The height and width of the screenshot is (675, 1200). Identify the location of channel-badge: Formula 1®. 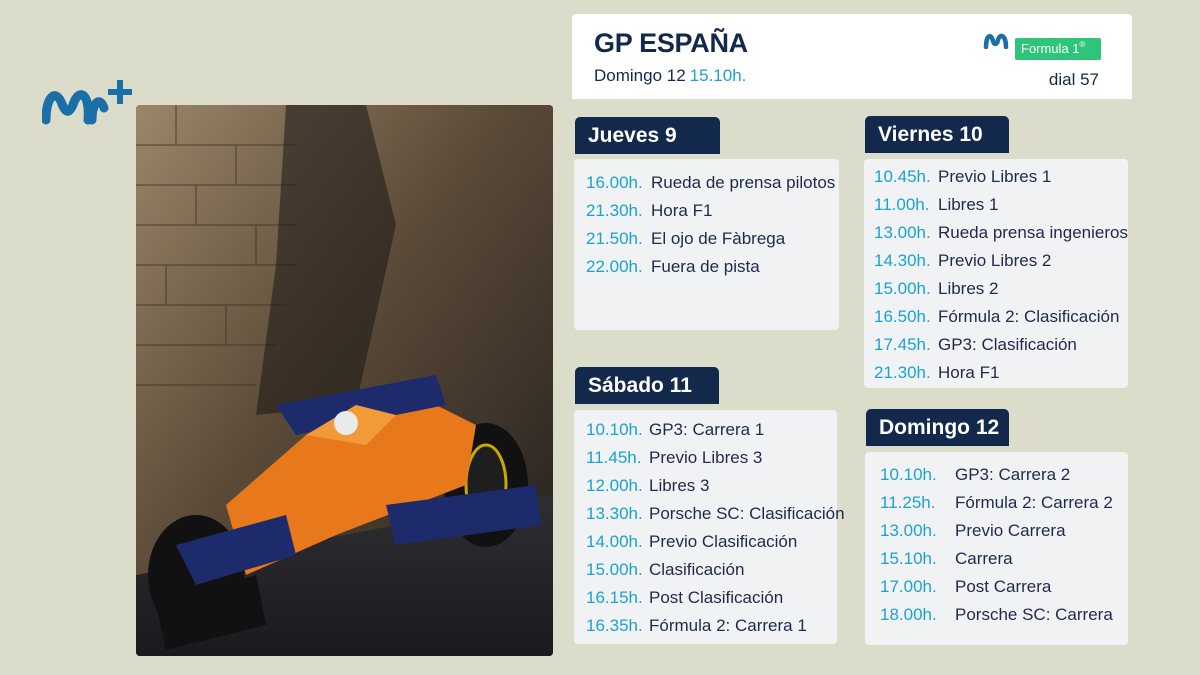
(1058, 49).